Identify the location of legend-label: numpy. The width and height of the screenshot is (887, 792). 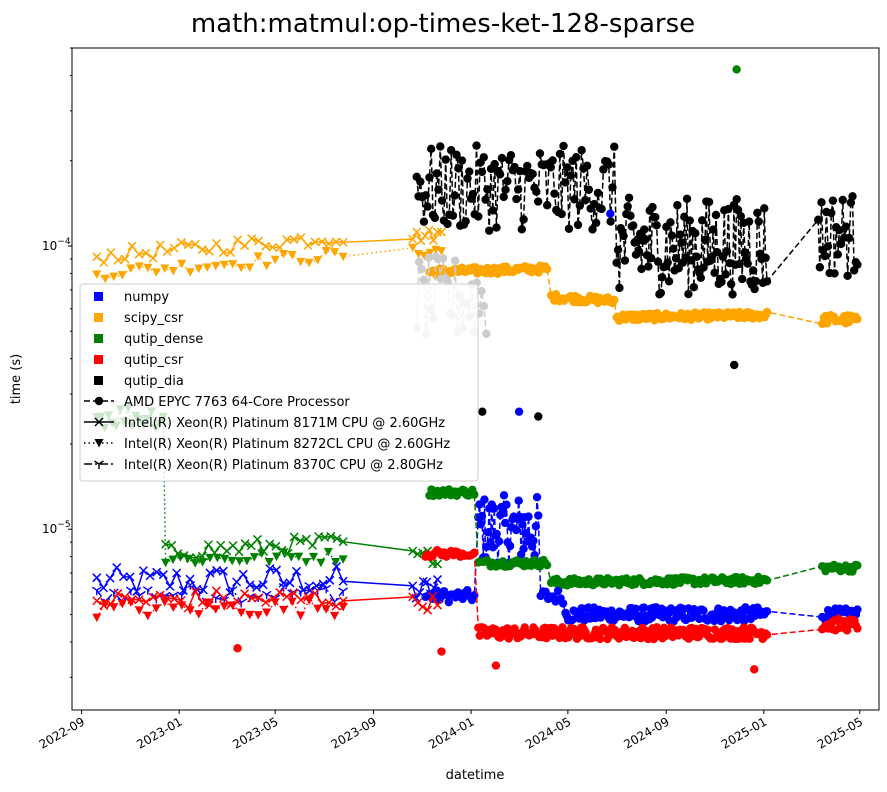
(146, 297).